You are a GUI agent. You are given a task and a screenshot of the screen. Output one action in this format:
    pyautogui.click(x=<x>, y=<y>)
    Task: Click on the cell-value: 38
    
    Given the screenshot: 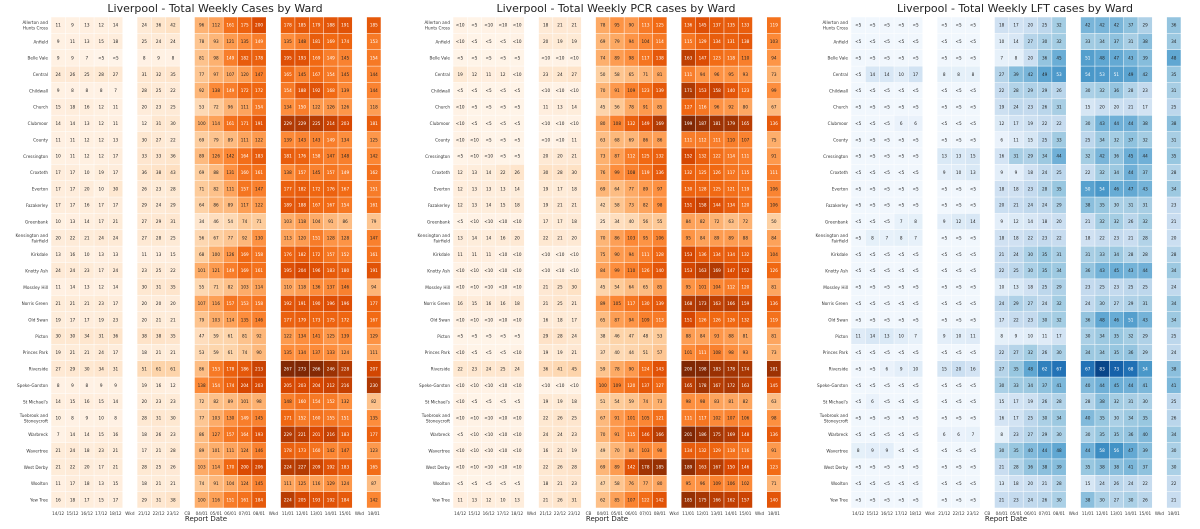 What is the action you would take?
    pyautogui.click(x=1117, y=467)
    